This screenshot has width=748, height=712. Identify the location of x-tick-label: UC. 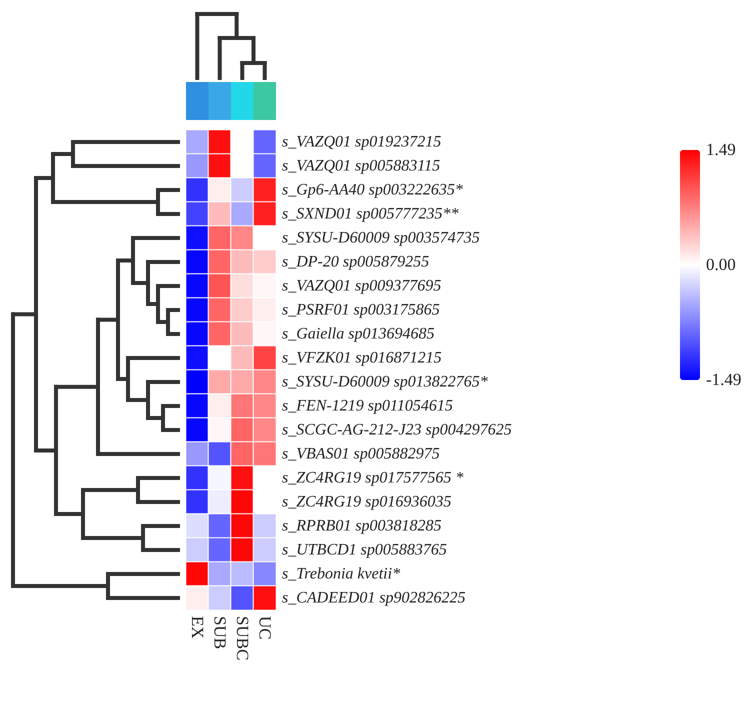
(264, 628).